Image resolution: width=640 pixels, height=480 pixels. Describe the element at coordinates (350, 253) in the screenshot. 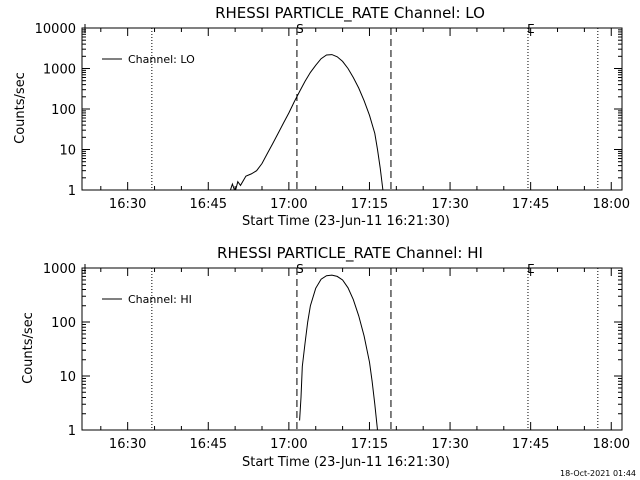

I see `chart-title-hi: RHESSI PARTICLE_RATE Channel: HI` at that location.